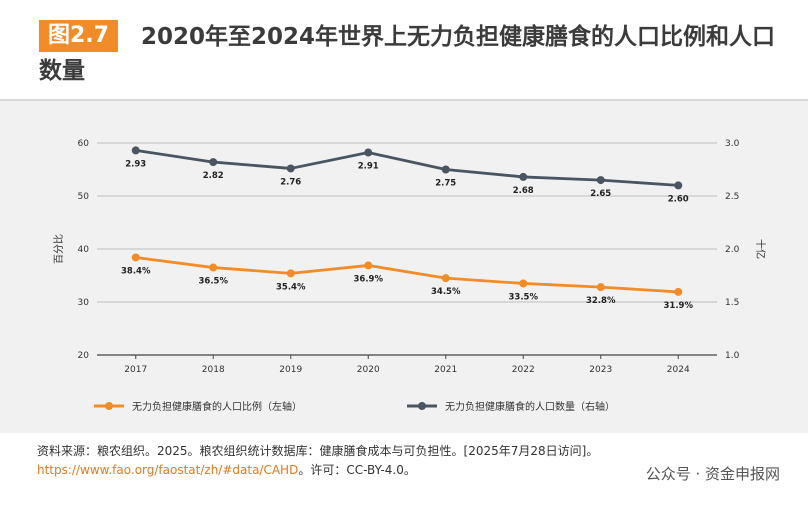 This screenshot has height=507, width=808. What do you see at coordinates (368, 370) in the screenshot?
I see `x-tick-label: 2020` at bounding box center [368, 370].